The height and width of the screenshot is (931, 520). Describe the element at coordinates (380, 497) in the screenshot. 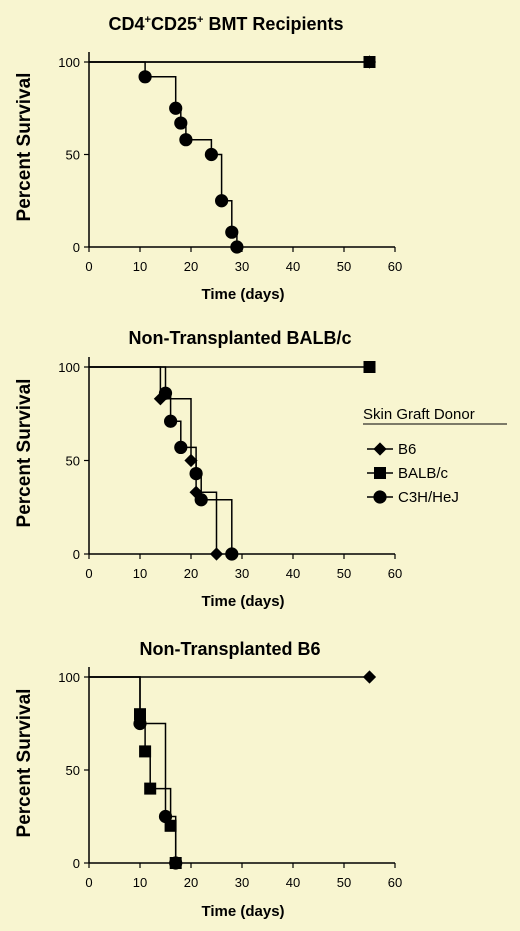

I see `legend-marker-circle` at that location.